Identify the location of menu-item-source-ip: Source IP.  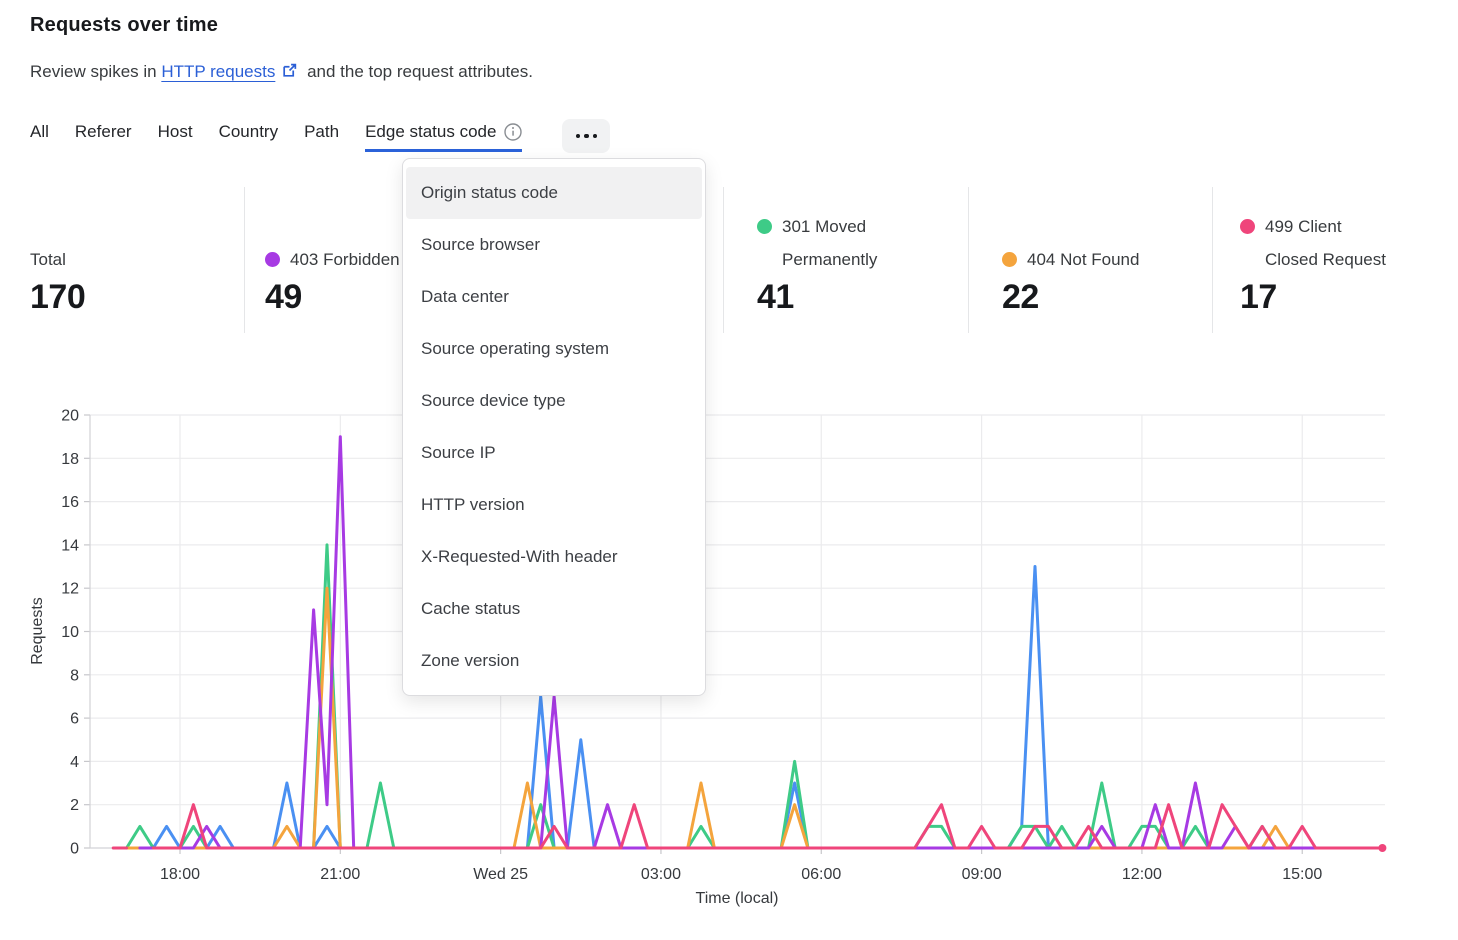
(458, 452).